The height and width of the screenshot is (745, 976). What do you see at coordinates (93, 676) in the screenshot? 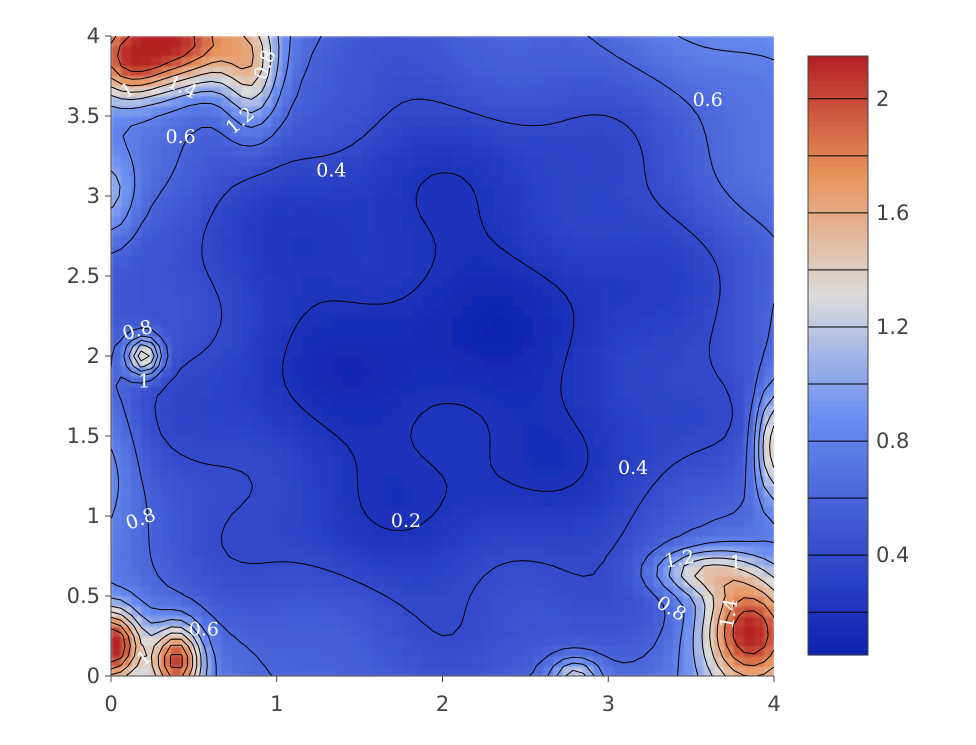
I see `y-tick-label: 0` at bounding box center [93, 676].